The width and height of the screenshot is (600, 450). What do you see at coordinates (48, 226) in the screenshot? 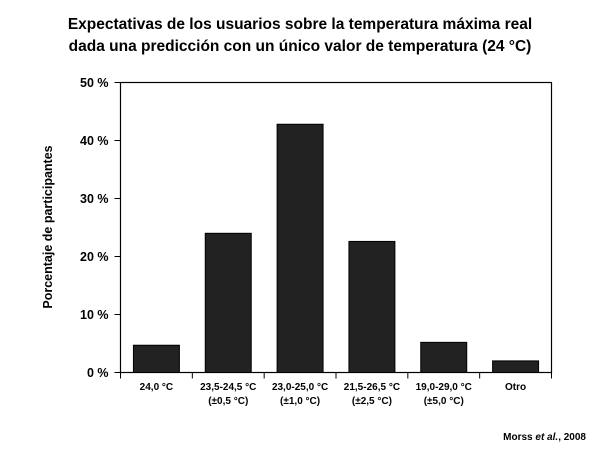
I see `y-axis-title: Porcentaje de participantes` at bounding box center [48, 226].